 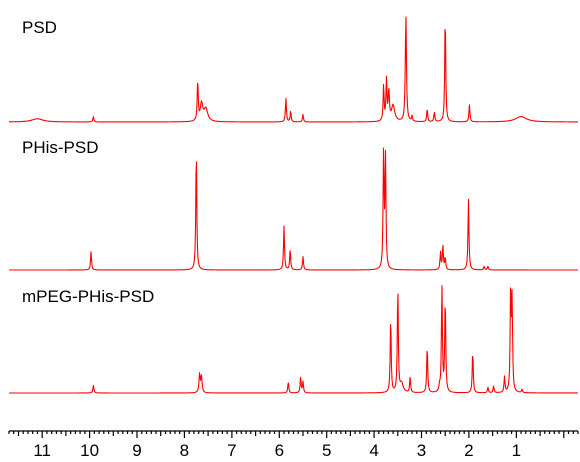 What do you see at coordinates (326, 450) in the screenshot?
I see `x-tick-label: 5` at bounding box center [326, 450].